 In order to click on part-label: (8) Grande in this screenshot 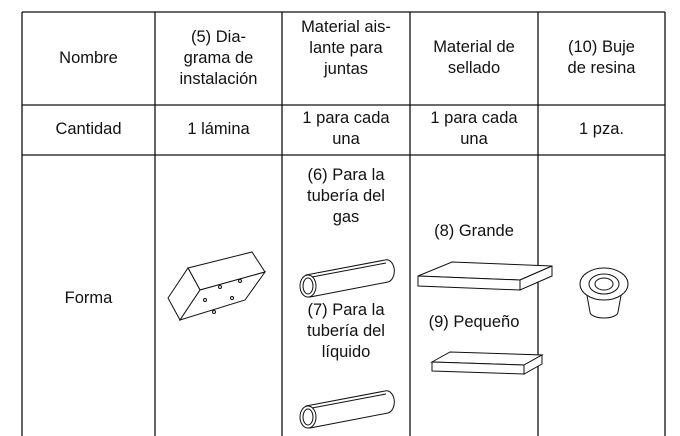, I will do `click(474, 231)`.